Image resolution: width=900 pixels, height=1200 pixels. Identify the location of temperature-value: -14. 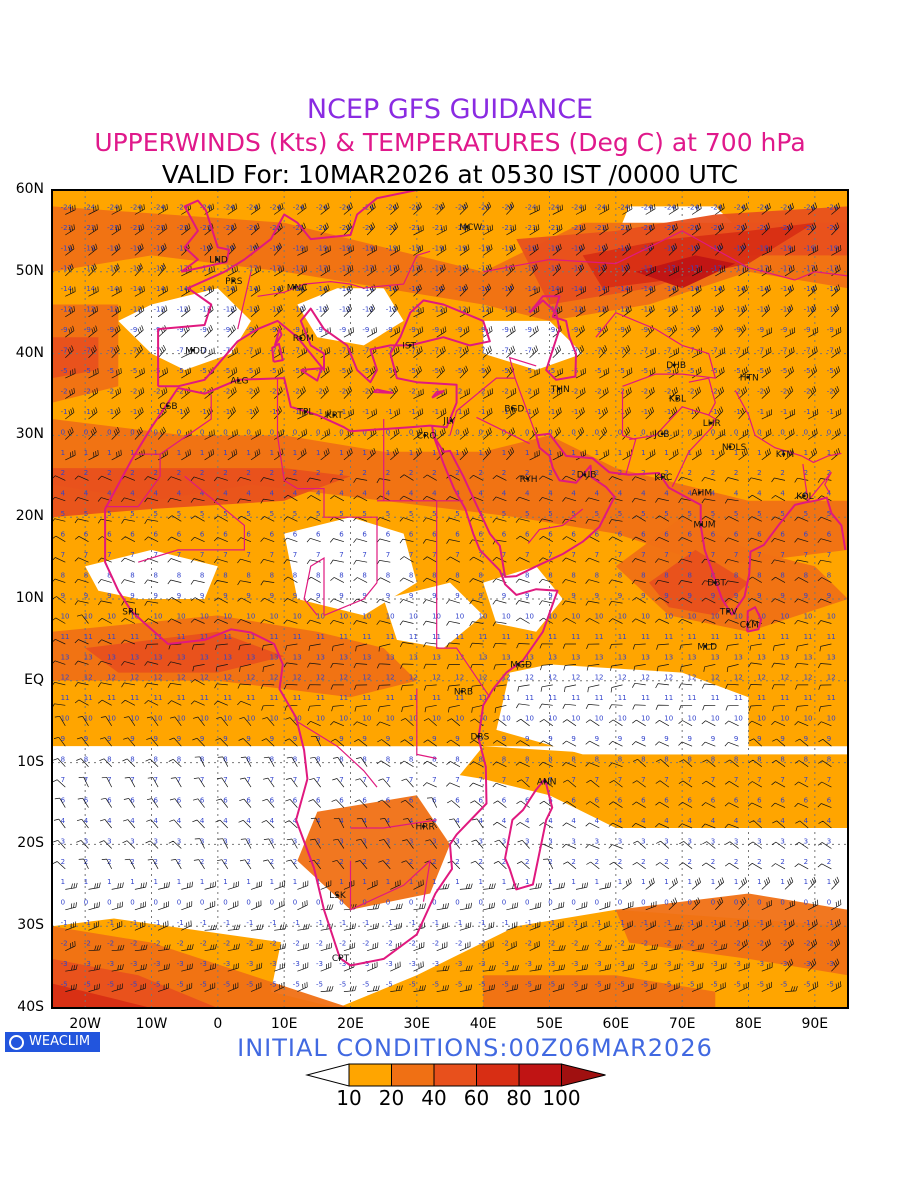
(345, 289).